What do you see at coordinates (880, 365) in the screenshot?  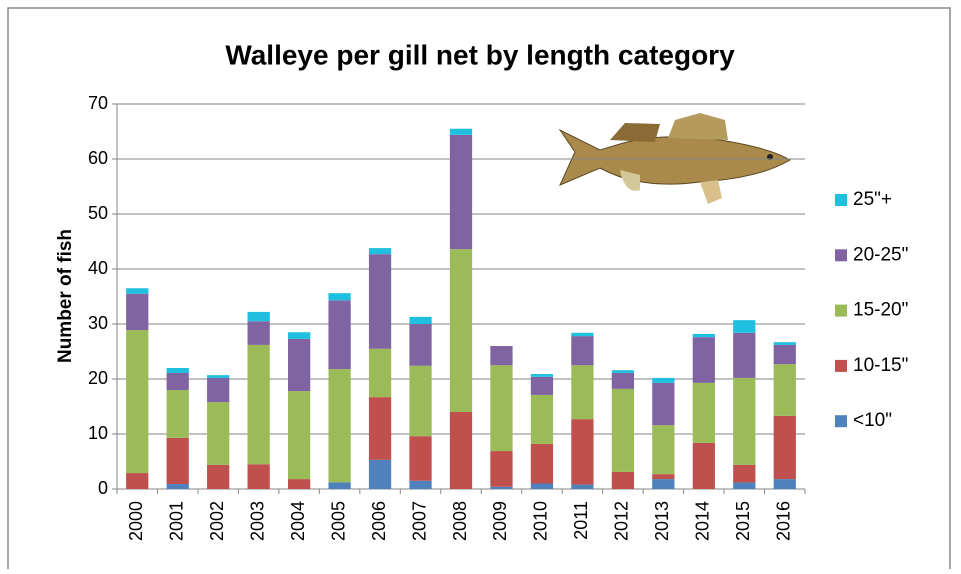 I see `legend-label: 10-15"` at bounding box center [880, 365].